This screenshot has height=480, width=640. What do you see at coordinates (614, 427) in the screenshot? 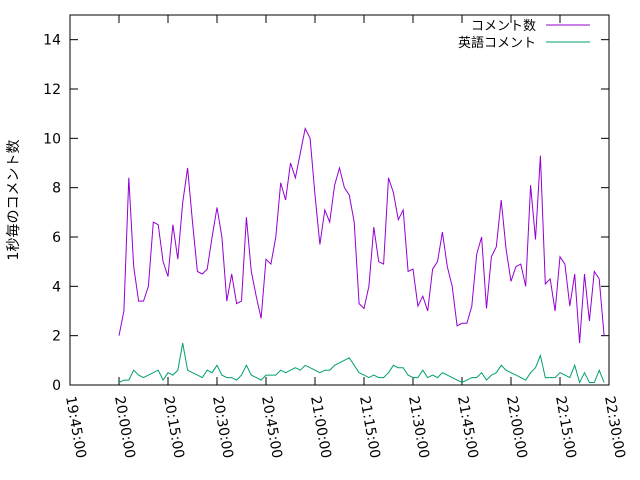
I see `x-tick-label: 22:30:00` at bounding box center [614, 427].